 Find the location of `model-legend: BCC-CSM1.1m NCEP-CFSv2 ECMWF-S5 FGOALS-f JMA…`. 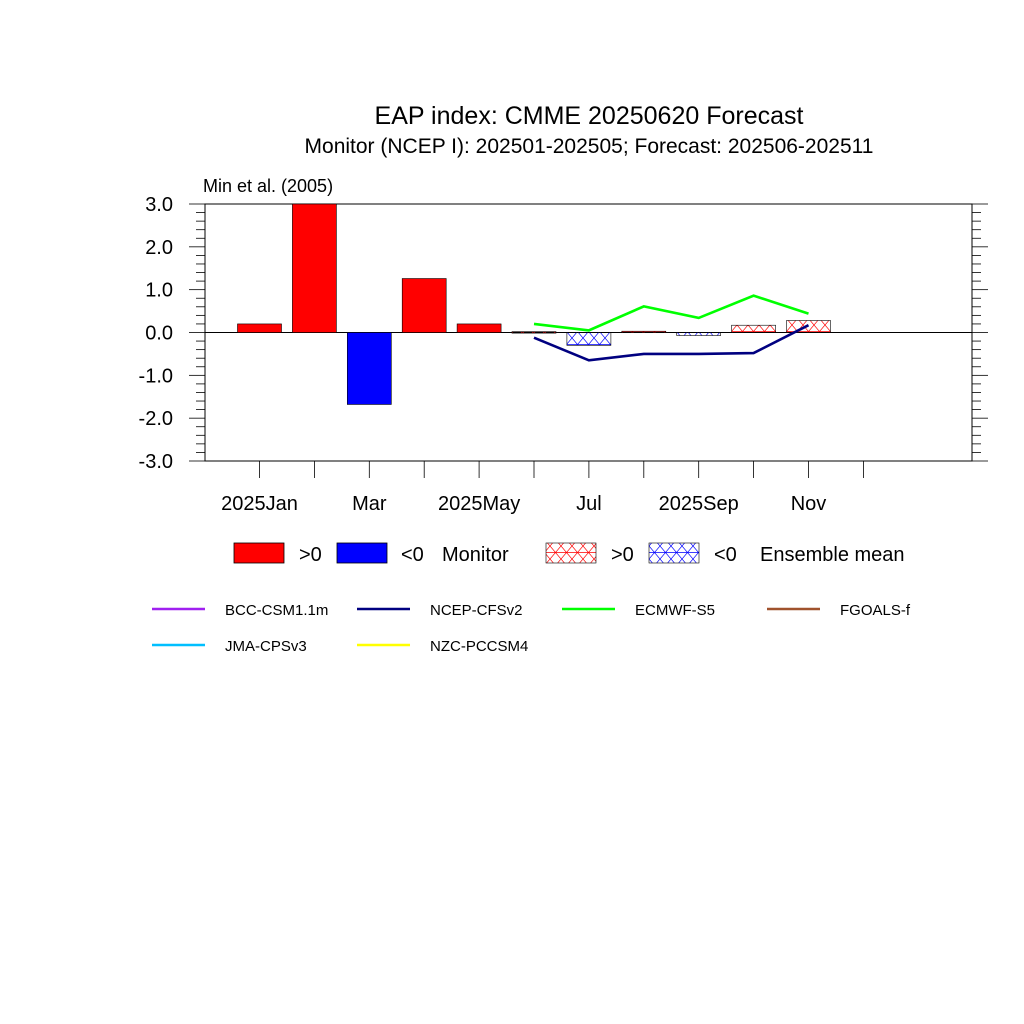

model-legend: BCC-CSM1.1m NCEP-CFSv2 ECMWF-S5 FGOALS-f JMA… is located at coordinates (531, 628).